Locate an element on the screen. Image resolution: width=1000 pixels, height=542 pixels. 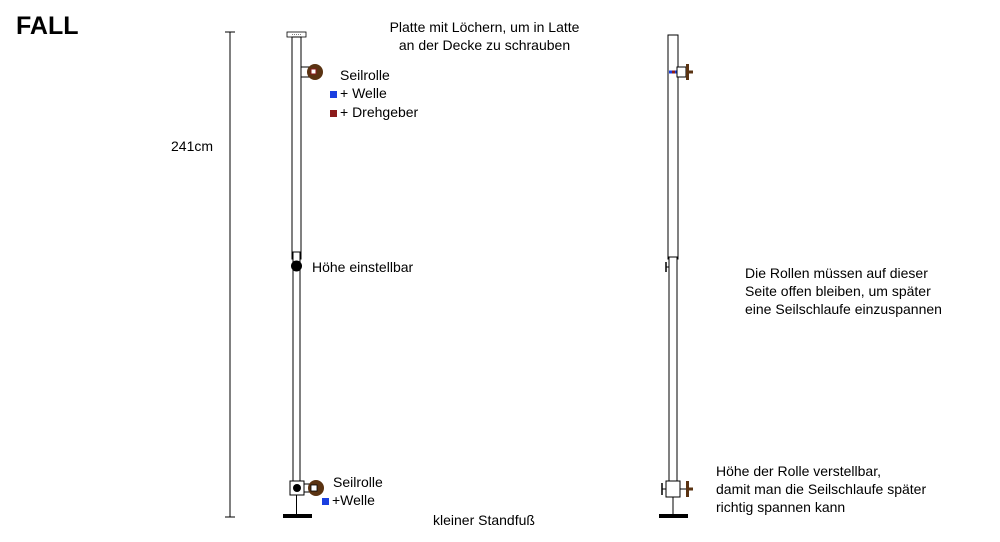
encoder-label: + Drehgeber is located at coordinates (374, 112).